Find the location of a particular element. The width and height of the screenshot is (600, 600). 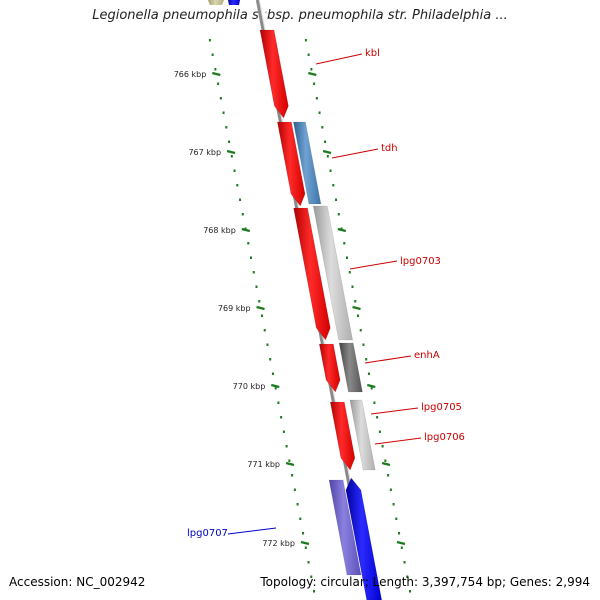

gene-label-lpg0706: lpg0706 is located at coordinates (444, 437).